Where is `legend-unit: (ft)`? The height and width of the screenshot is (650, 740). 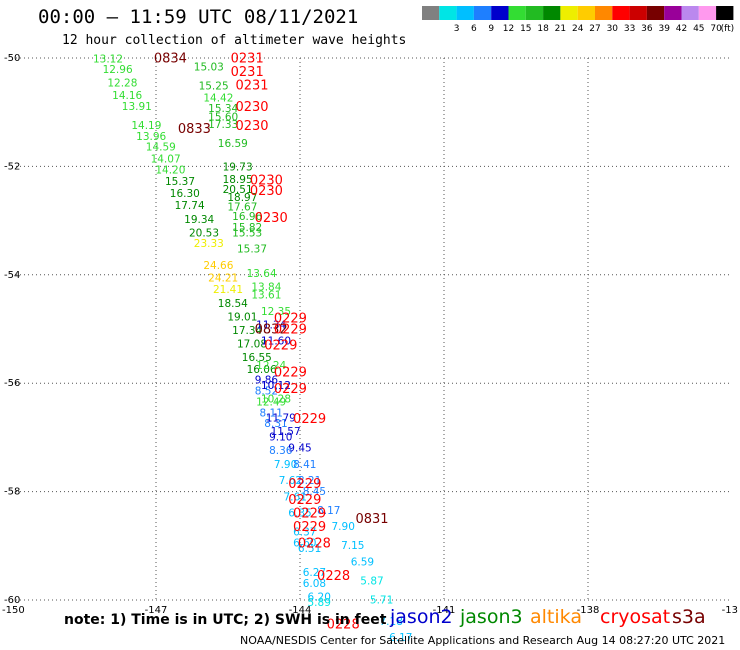 legend-unit: (ft) is located at coordinates (728, 29).